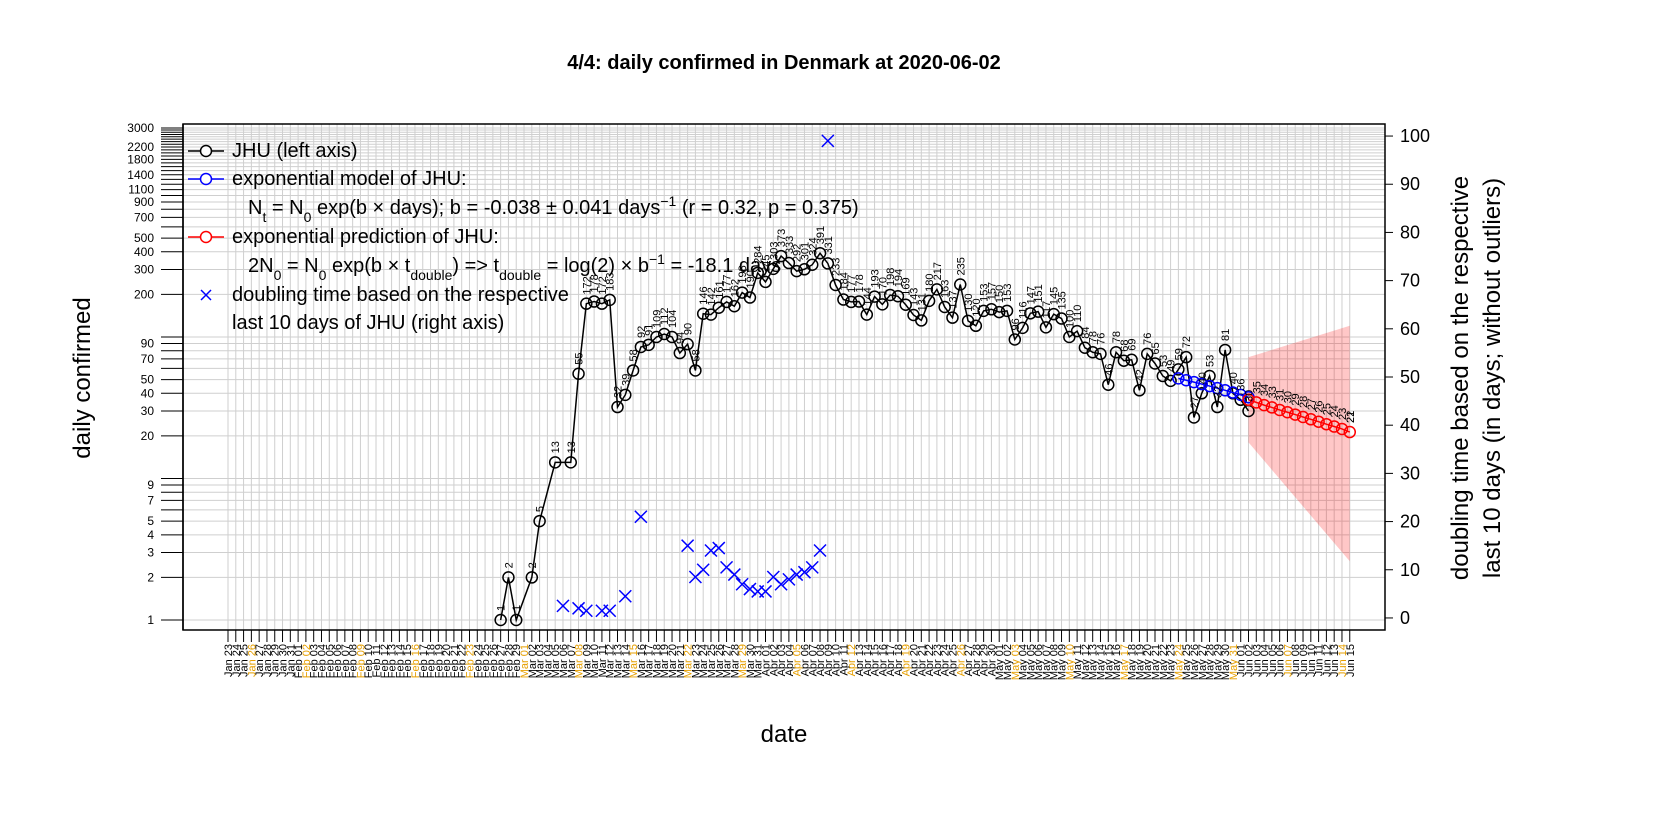  I want to click on x-tick-label: May 08, so click(1055, 662).